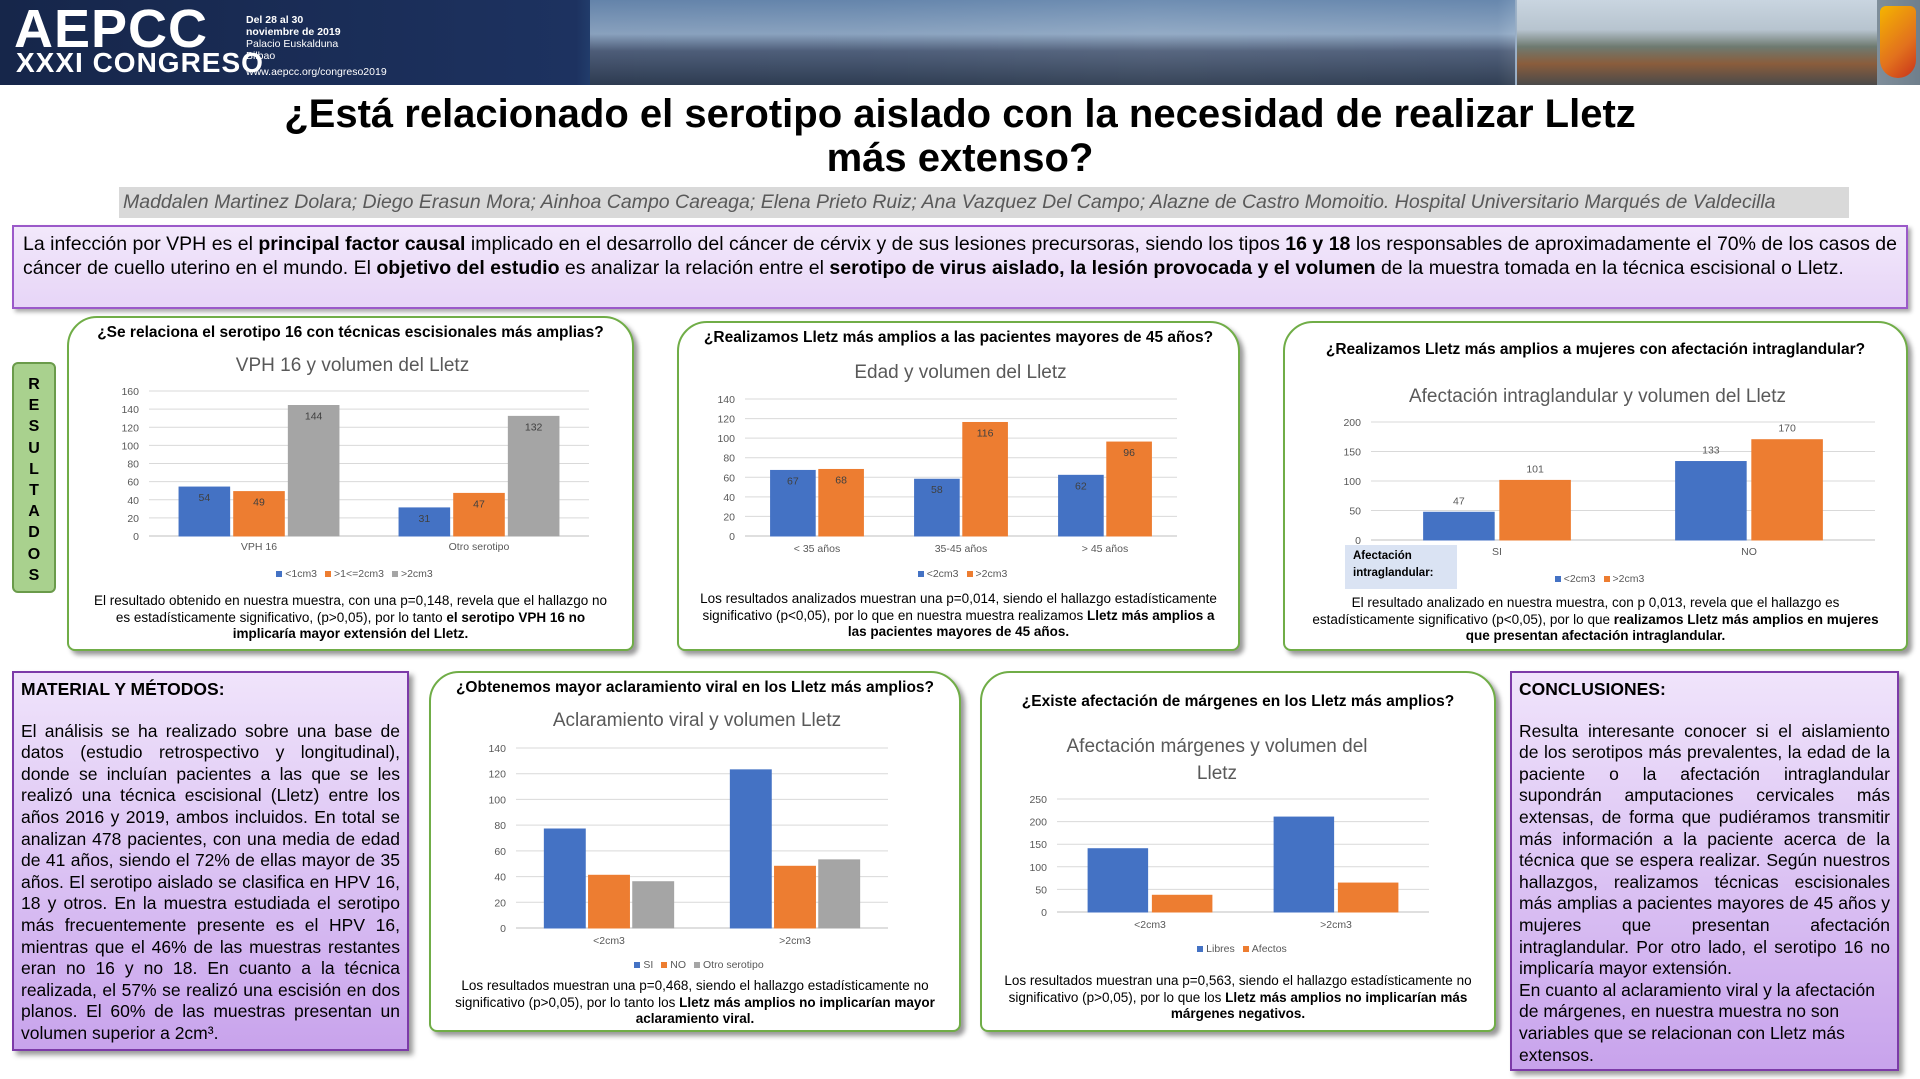 Image resolution: width=1920 pixels, height=1079 pixels. I want to click on legend-label: <1cm3, so click(301, 574).